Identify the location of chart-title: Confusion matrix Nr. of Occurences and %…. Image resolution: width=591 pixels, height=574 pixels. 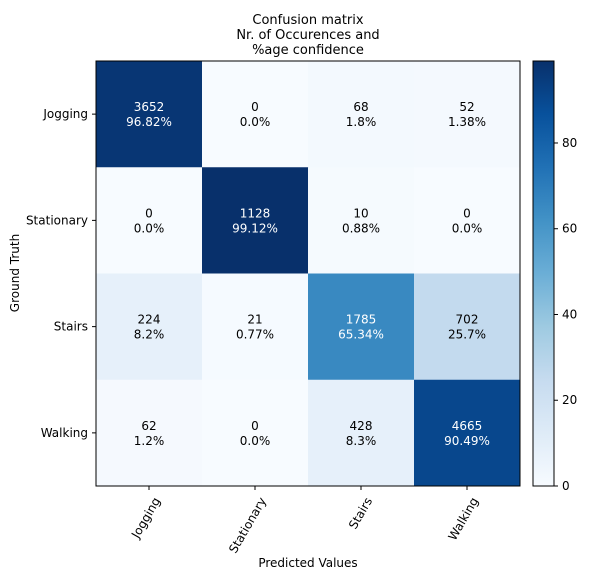
(307, 35).